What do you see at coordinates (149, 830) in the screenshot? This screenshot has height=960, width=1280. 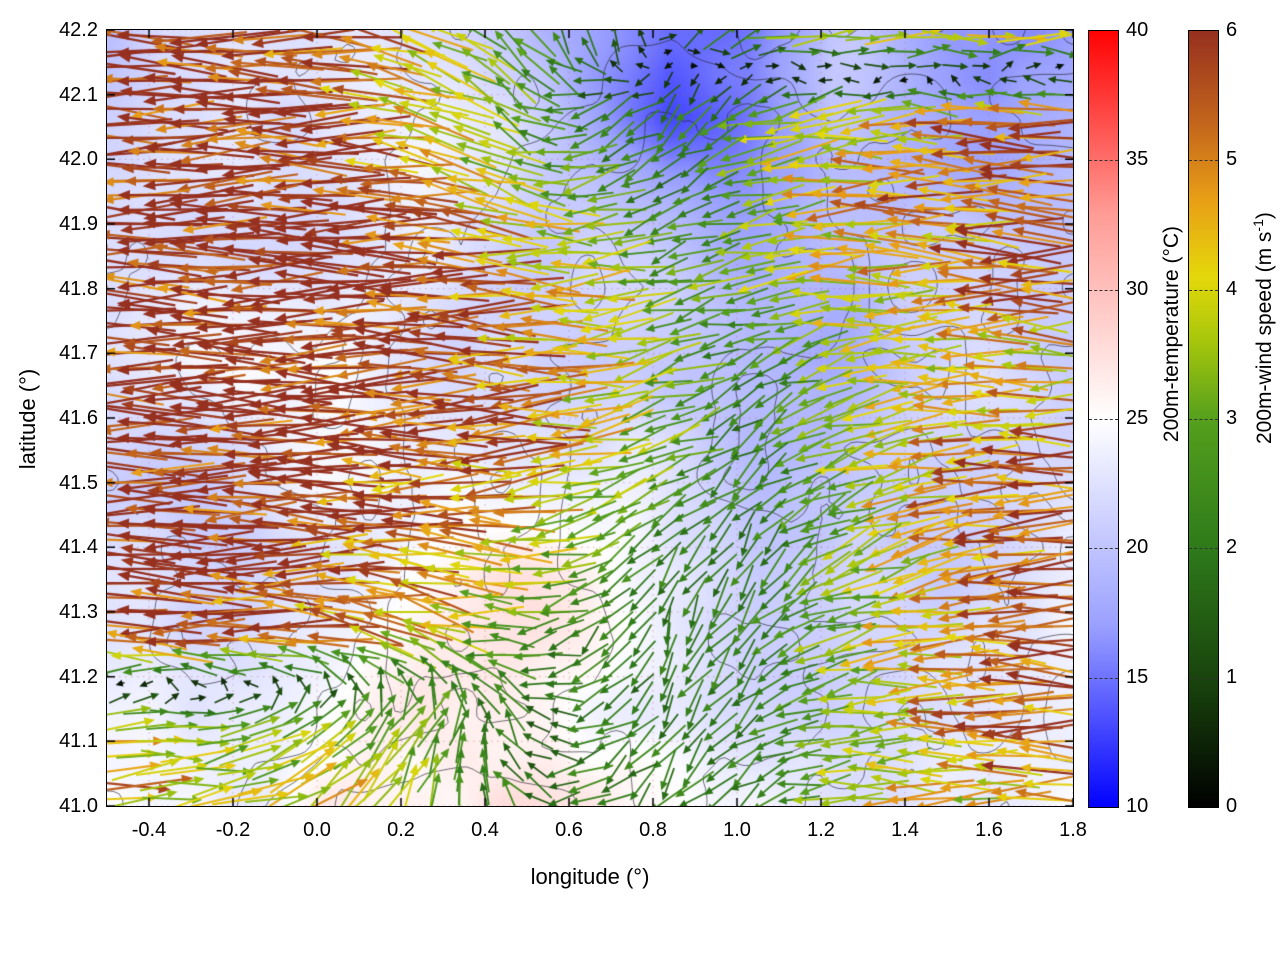 I see `x-tick-label: -0.4` at bounding box center [149, 830].